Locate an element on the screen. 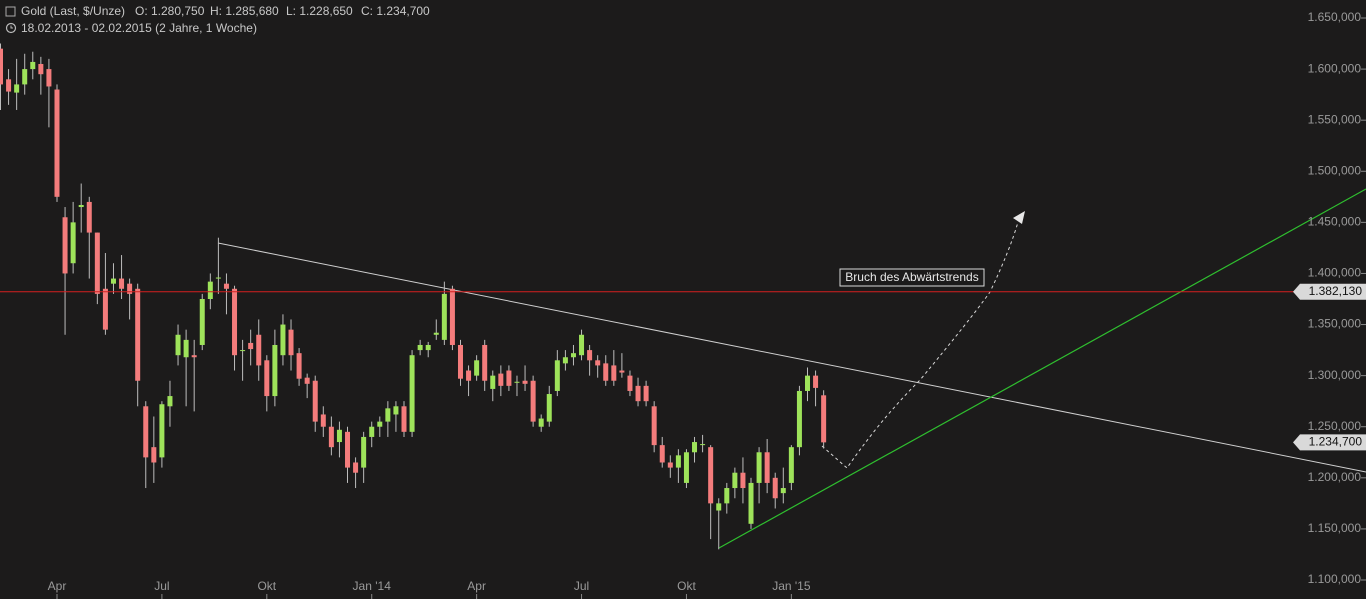  y-tick-label: 1.100,000 is located at coordinates (1335, 579).